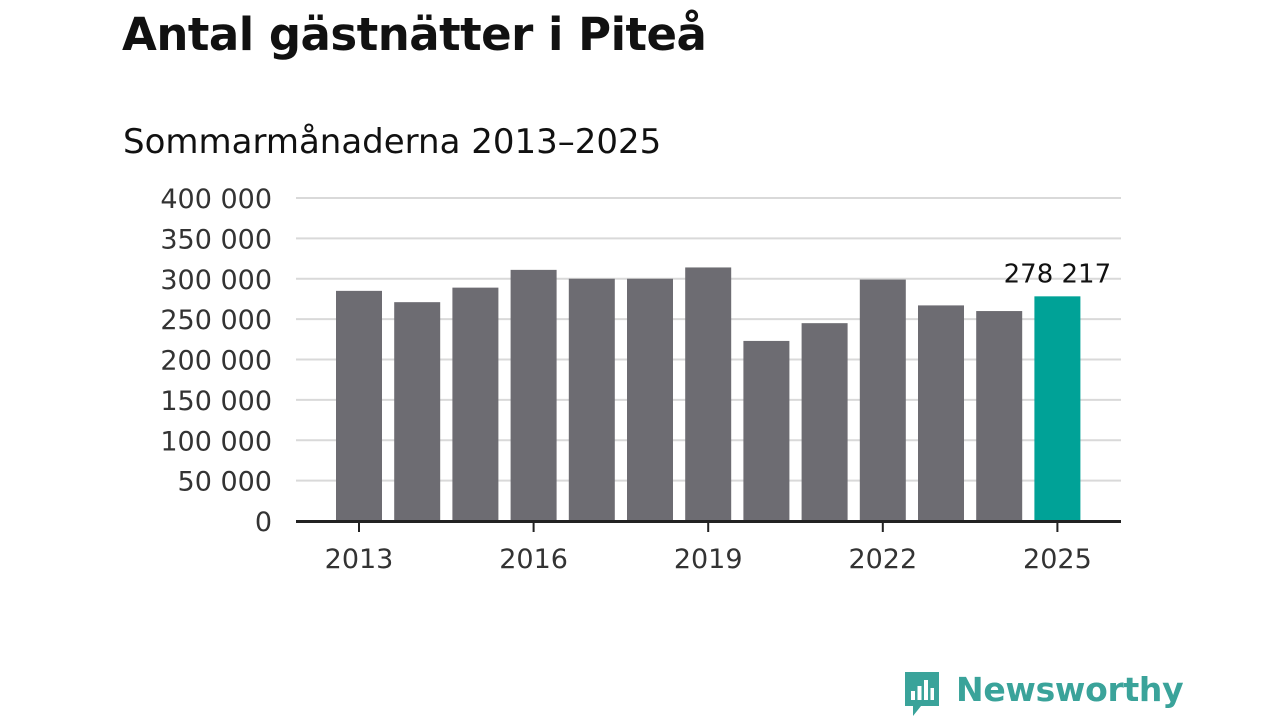 The width and height of the screenshot is (1280, 720). I want to click on bar-2015, so click(475, 404).